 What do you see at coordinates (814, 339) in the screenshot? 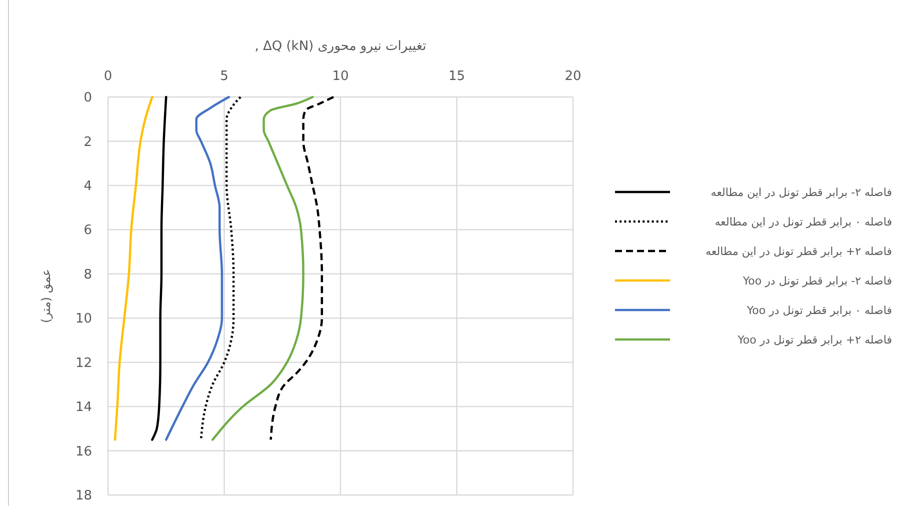
I see `text: فاصله ۲+ برابر قطر تونل در Yoo` at bounding box center [814, 339].